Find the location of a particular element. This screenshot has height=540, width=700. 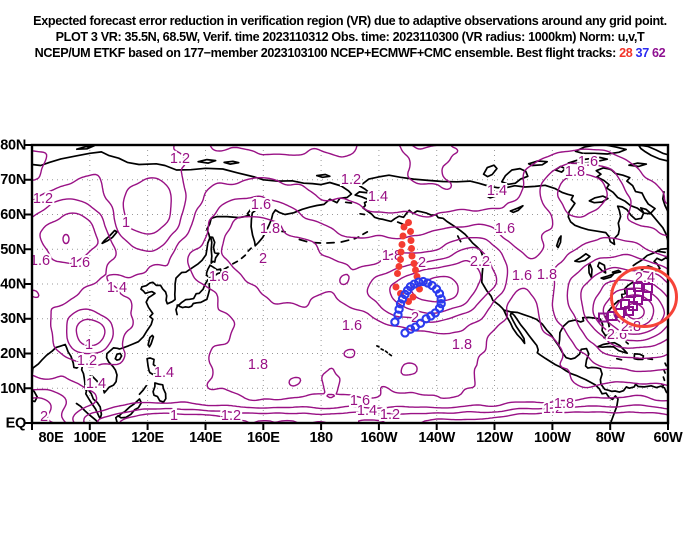

svg-text: 70N is located at coordinates (13, 180).